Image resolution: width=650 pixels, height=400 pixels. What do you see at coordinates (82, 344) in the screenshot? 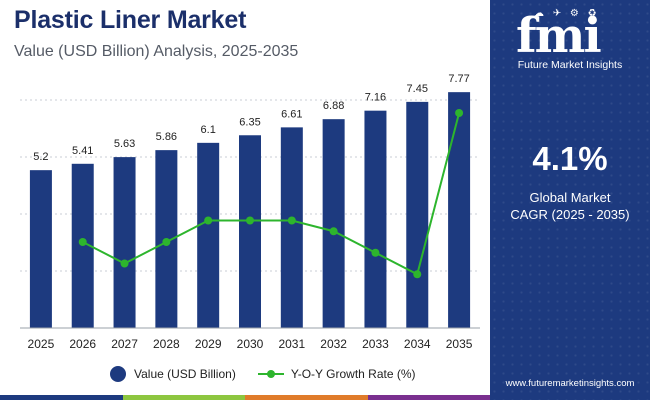
I see `x-tick-label: 2026` at bounding box center [82, 344].